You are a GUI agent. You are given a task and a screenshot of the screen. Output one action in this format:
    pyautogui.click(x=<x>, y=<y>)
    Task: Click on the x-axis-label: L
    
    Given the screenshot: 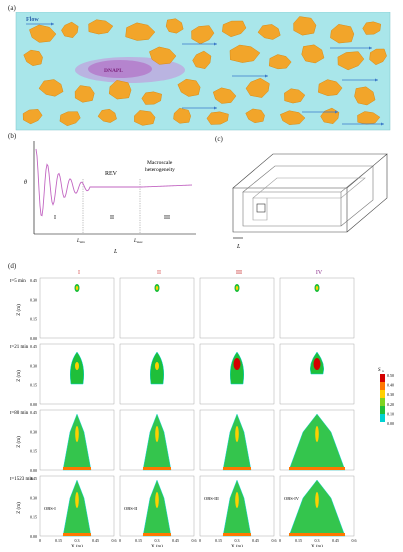 What is the action you would take?
    pyautogui.click(x=115, y=252)
    